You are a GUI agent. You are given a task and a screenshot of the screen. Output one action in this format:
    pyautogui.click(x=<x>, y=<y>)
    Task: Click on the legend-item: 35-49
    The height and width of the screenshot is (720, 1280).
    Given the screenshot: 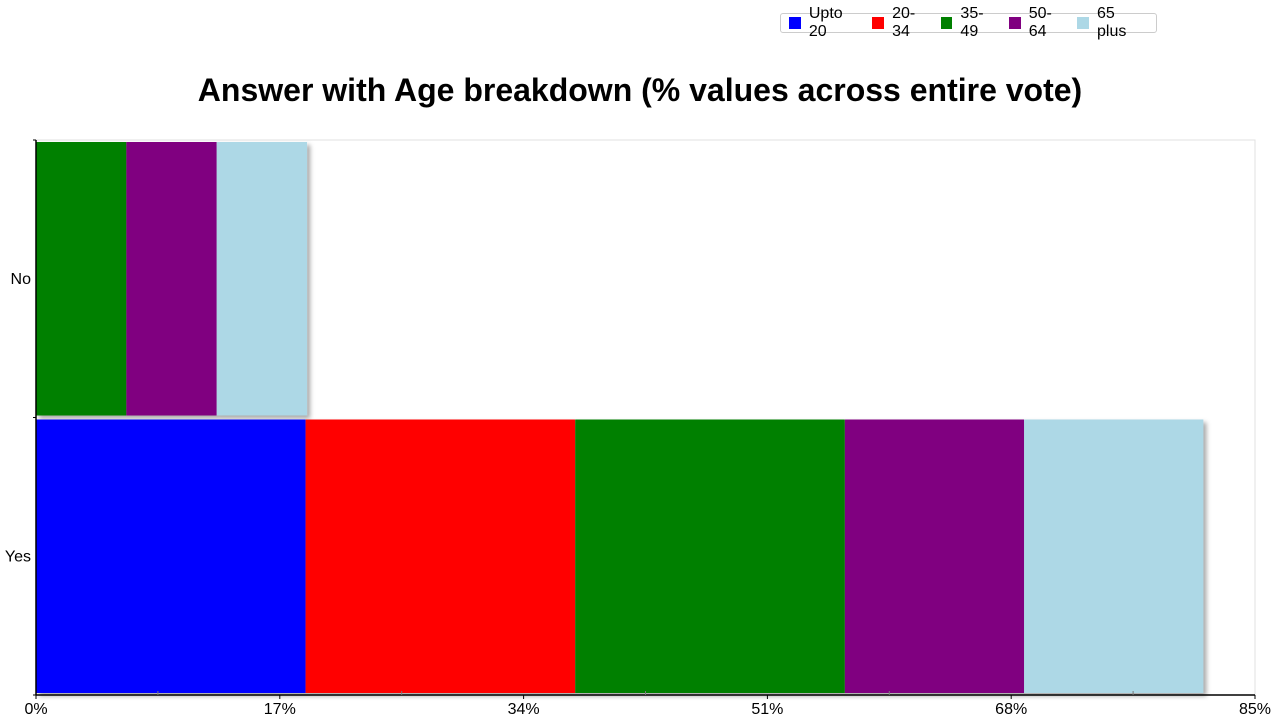 What is the action you would take?
    pyautogui.click(x=970, y=23)
    